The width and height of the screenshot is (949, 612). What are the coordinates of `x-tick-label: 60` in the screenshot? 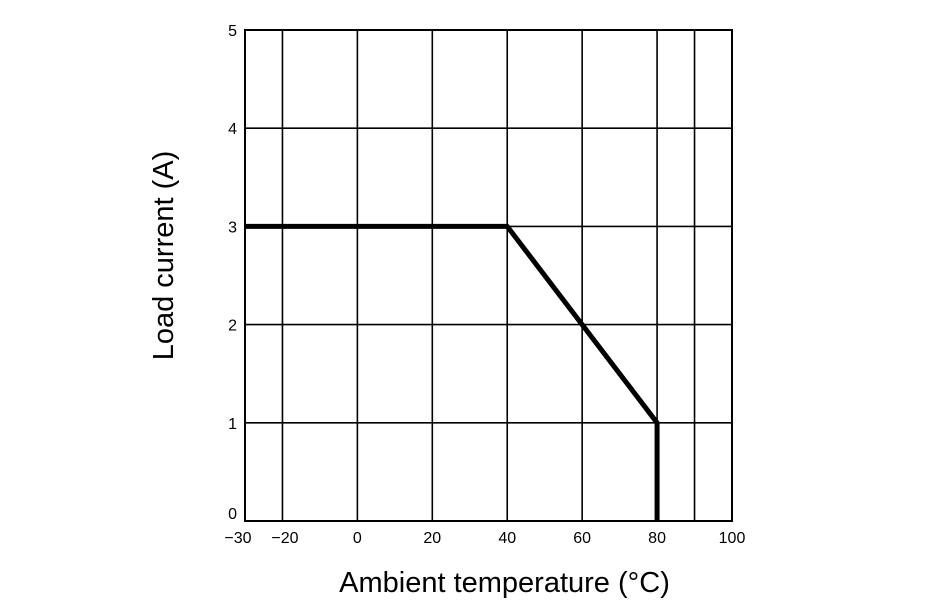 It's located at (582, 538).